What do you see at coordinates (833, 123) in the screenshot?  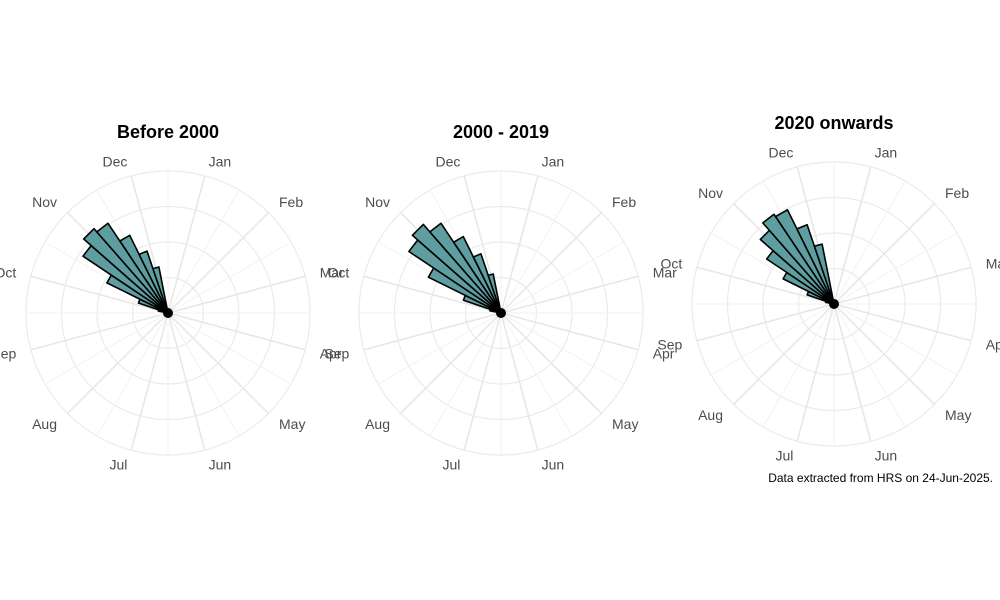 I see `panel-title: 2020 onwards` at bounding box center [833, 123].